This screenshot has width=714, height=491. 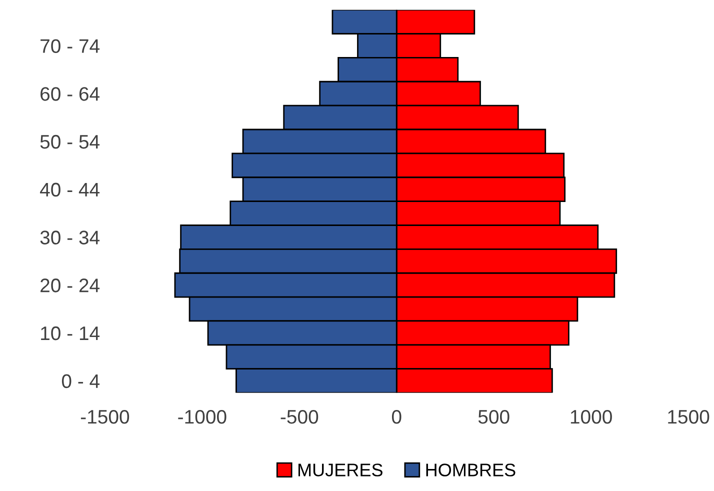 I want to click on y-tick-label: 60 - 64, so click(x=70, y=94).